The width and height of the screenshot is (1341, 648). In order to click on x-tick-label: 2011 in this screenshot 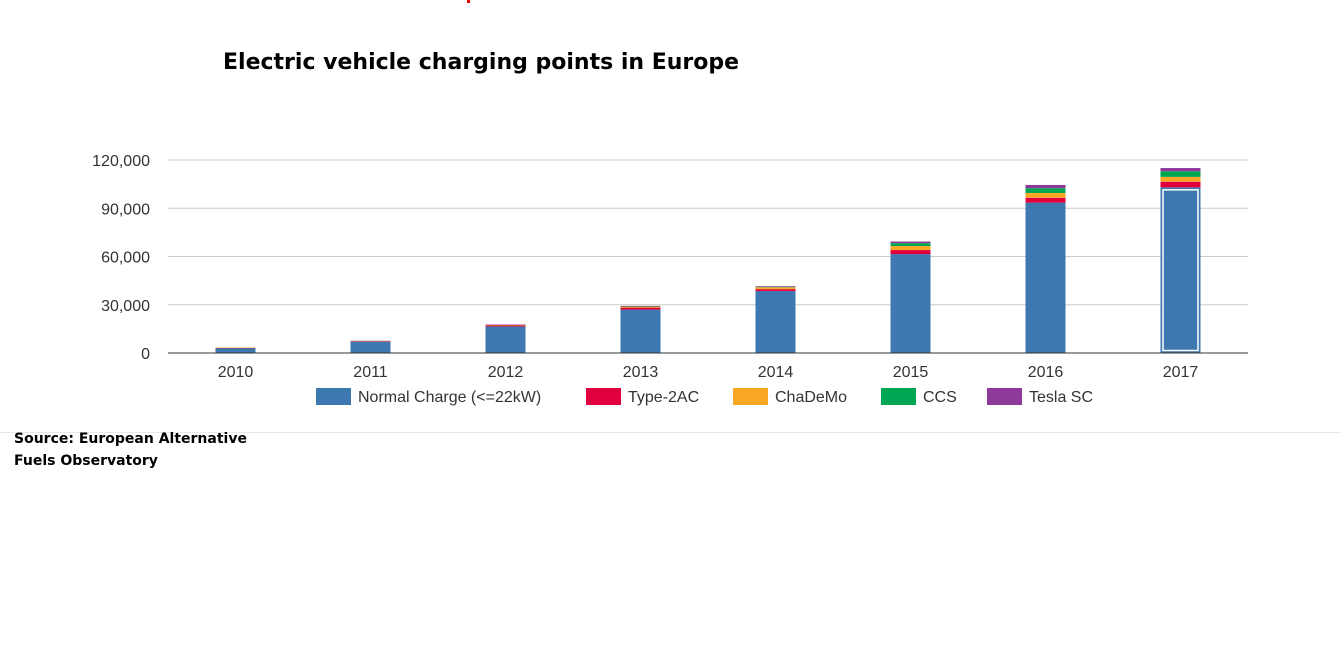, I will do `click(370, 372)`.